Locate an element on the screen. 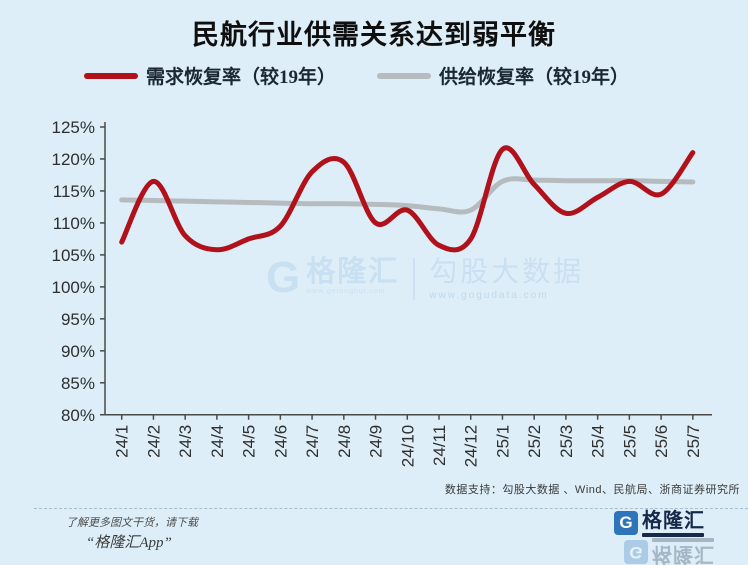  y-axis-label: 95% is located at coordinates (78, 319).